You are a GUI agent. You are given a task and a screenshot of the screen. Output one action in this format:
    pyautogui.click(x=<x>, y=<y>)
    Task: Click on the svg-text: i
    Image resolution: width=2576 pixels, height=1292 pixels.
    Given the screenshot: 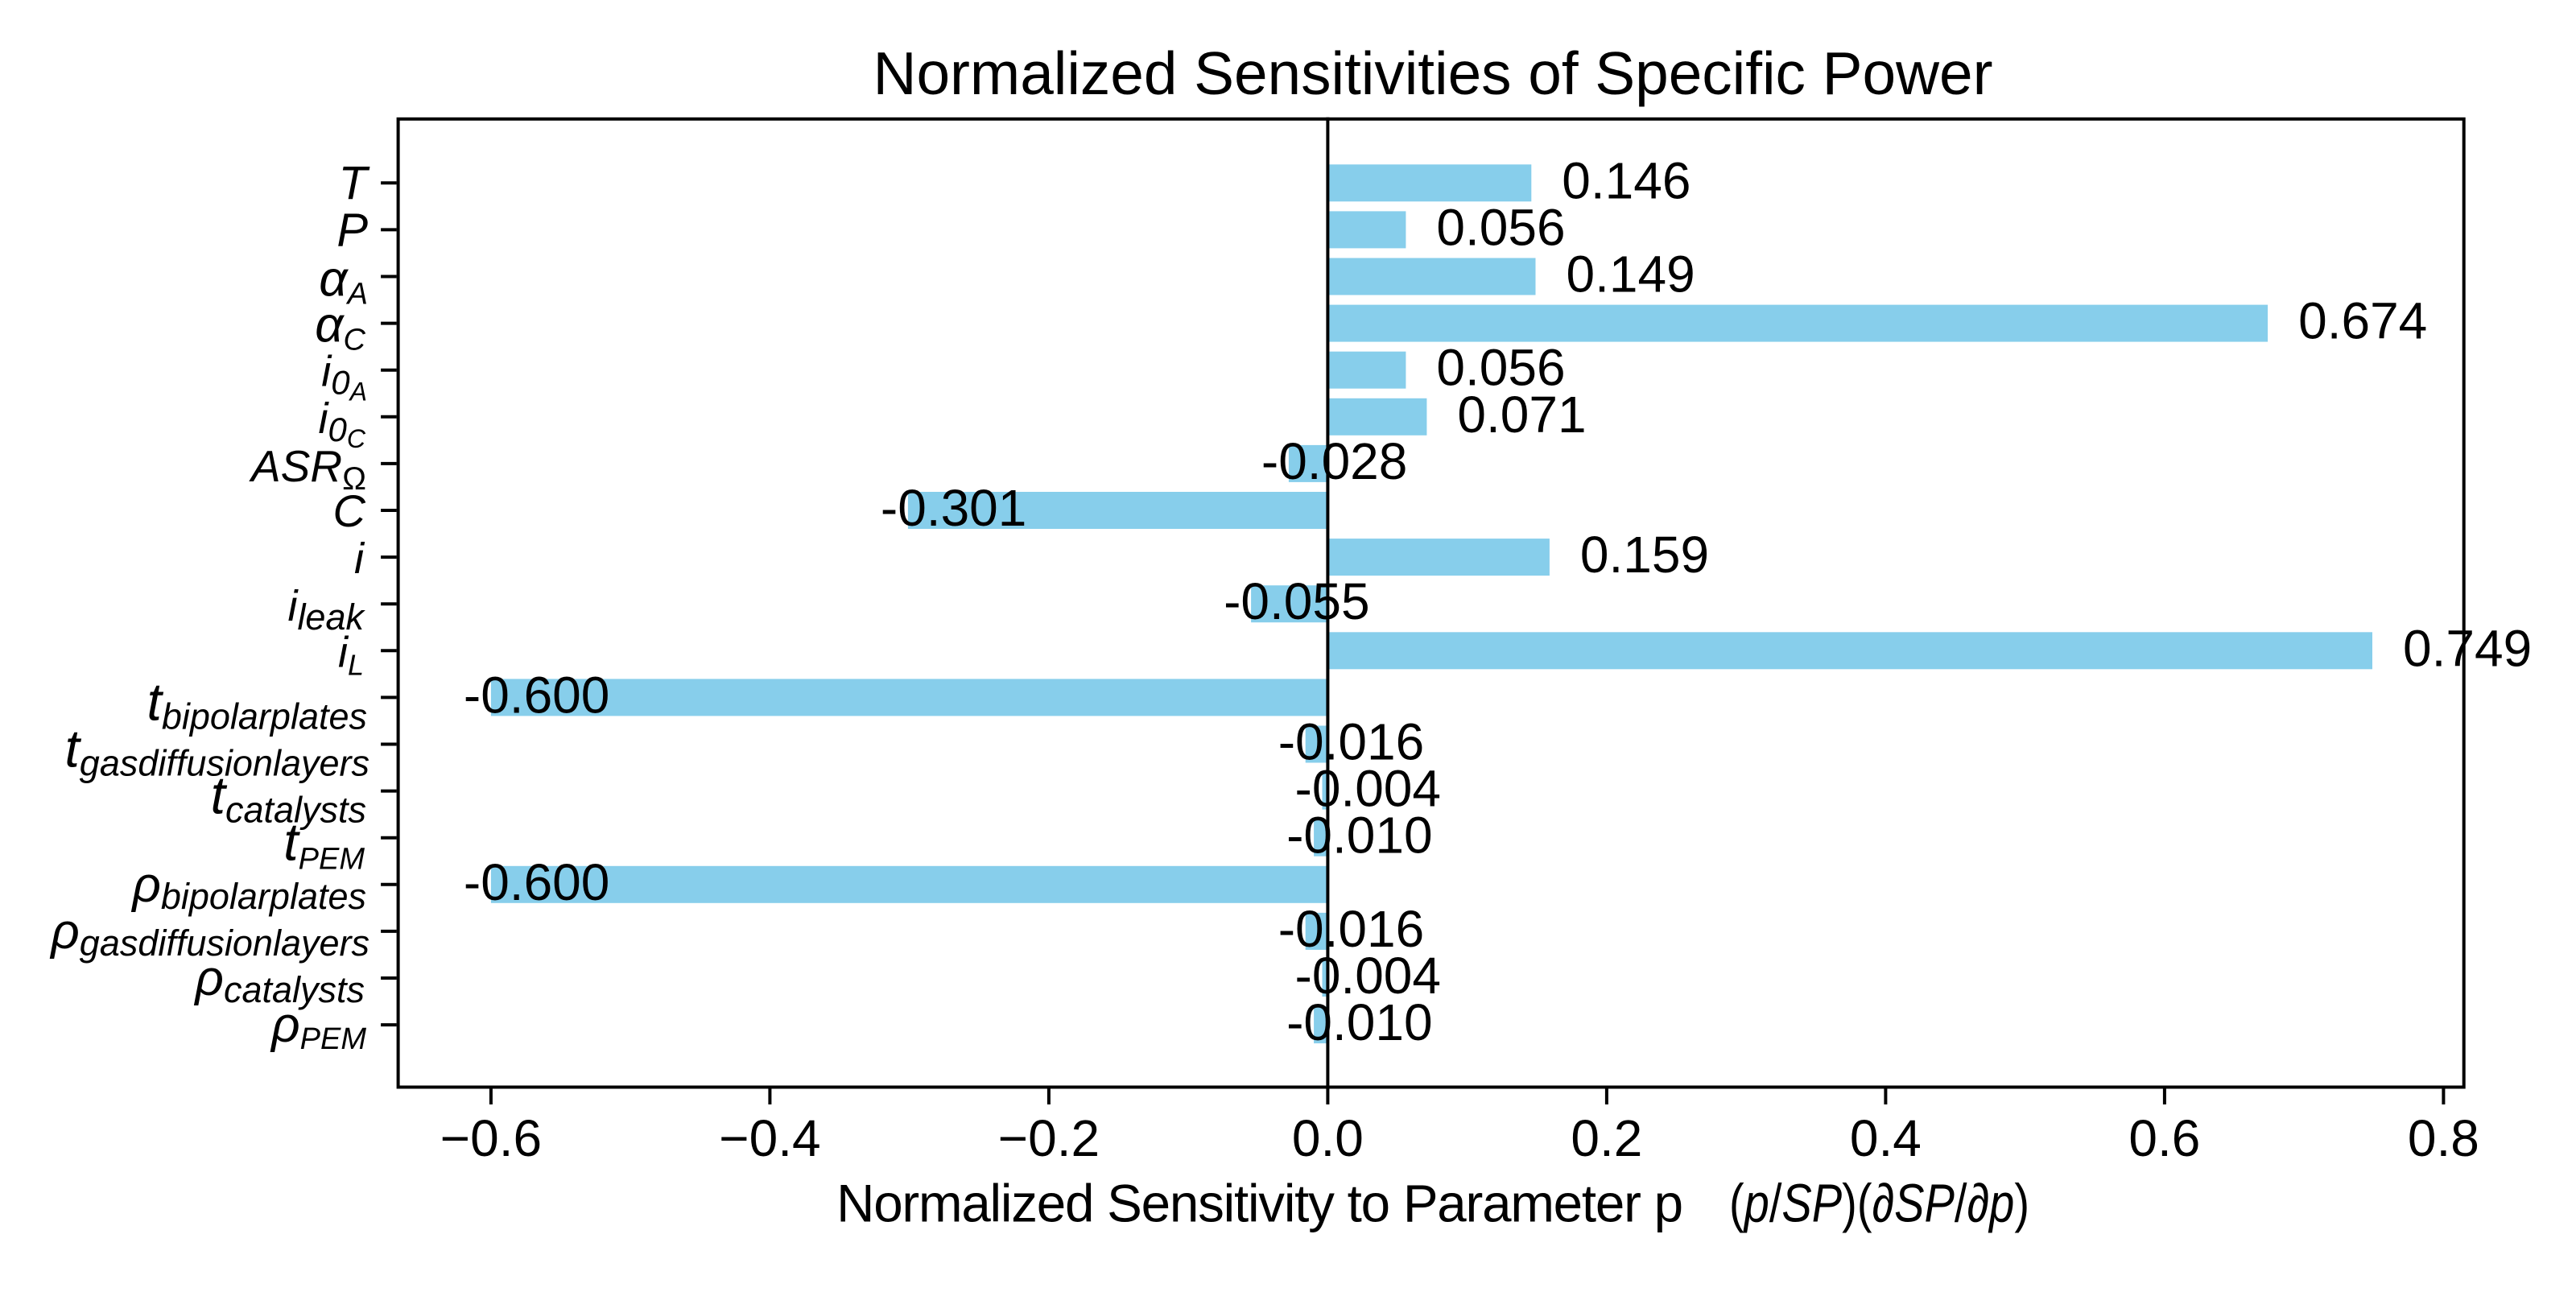 What is the action you would take?
    pyautogui.click(x=359, y=559)
    